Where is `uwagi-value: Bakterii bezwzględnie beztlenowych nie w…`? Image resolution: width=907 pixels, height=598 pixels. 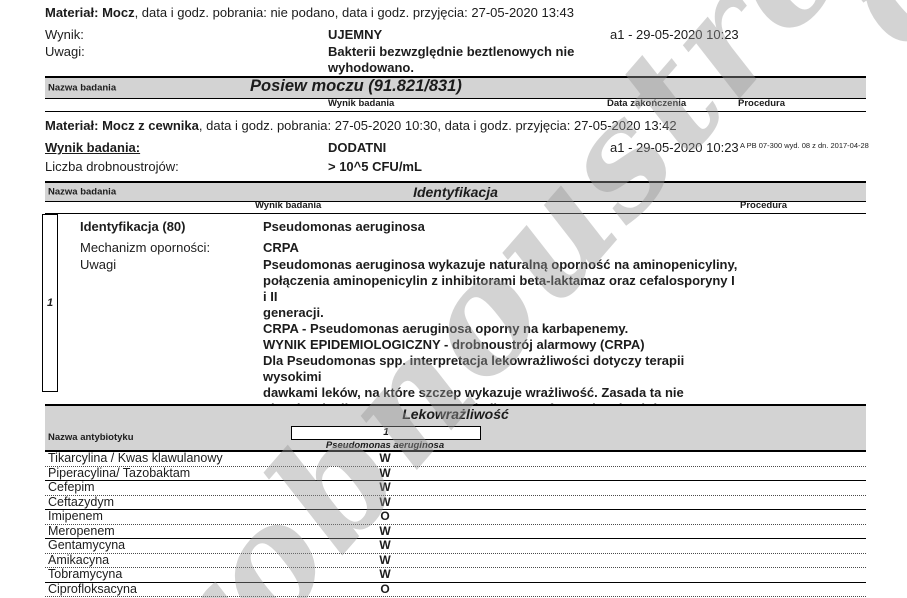
uwagi-value: Bakterii bezwzględnie beztlenowych nie w… is located at coordinates (451, 59).